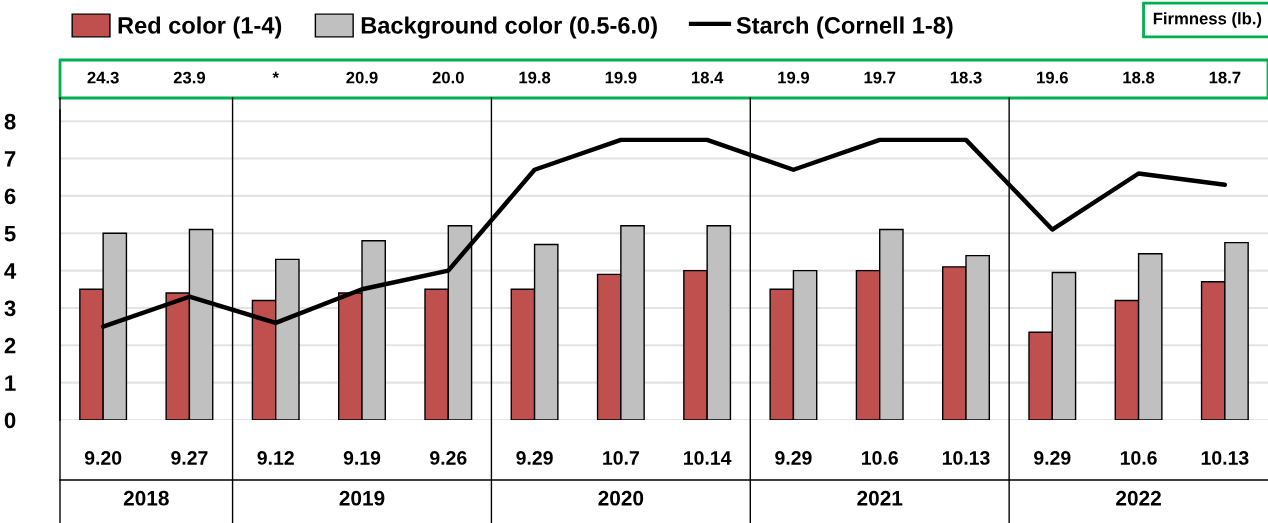 This screenshot has height=523, width=1268. I want to click on text: 18.8, so click(1139, 77).